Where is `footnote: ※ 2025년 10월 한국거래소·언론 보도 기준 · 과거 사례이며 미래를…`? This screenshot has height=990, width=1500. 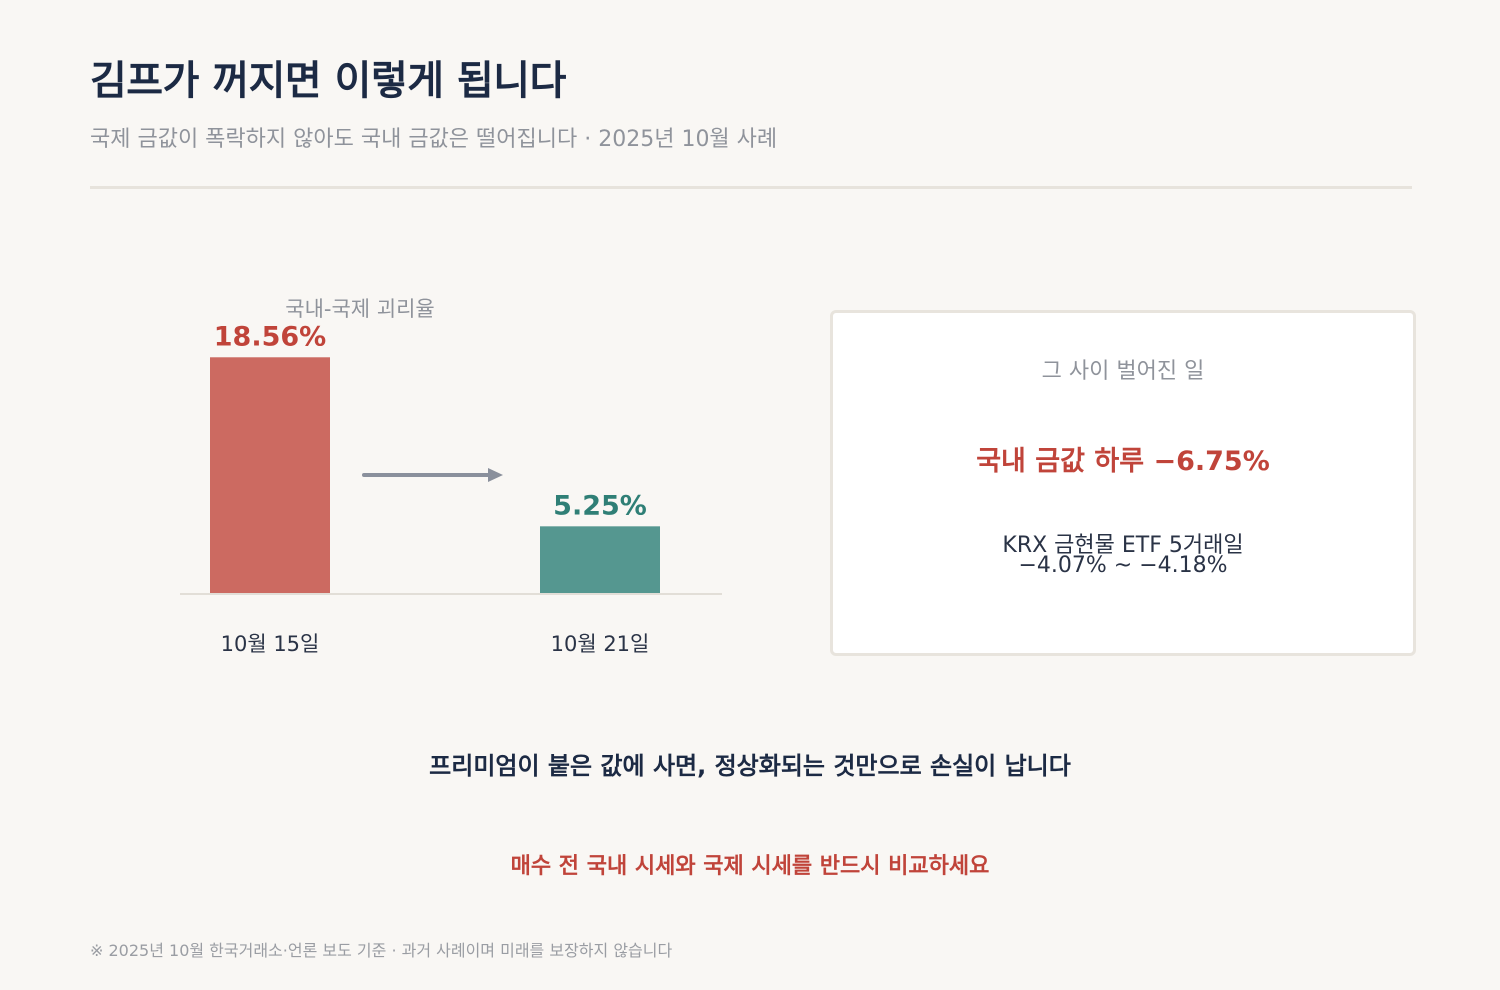 footnote: ※ 2025년 10월 한국거래소·언론 보도 기준 · 과거 사례이며 미래를… is located at coordinates (381, 950).